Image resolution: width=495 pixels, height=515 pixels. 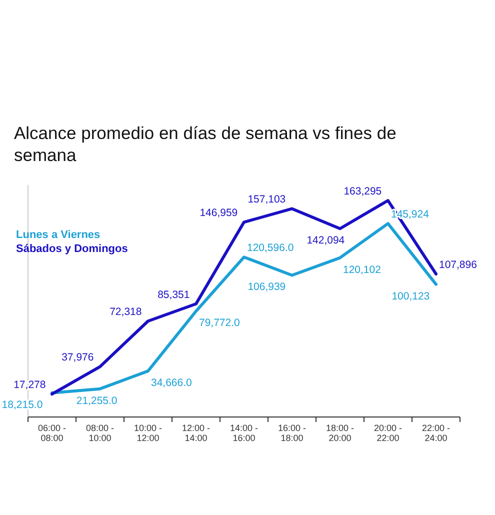 I want to click on x-tick-label: 10:00 - 12:00, so click(x=148, y=433).